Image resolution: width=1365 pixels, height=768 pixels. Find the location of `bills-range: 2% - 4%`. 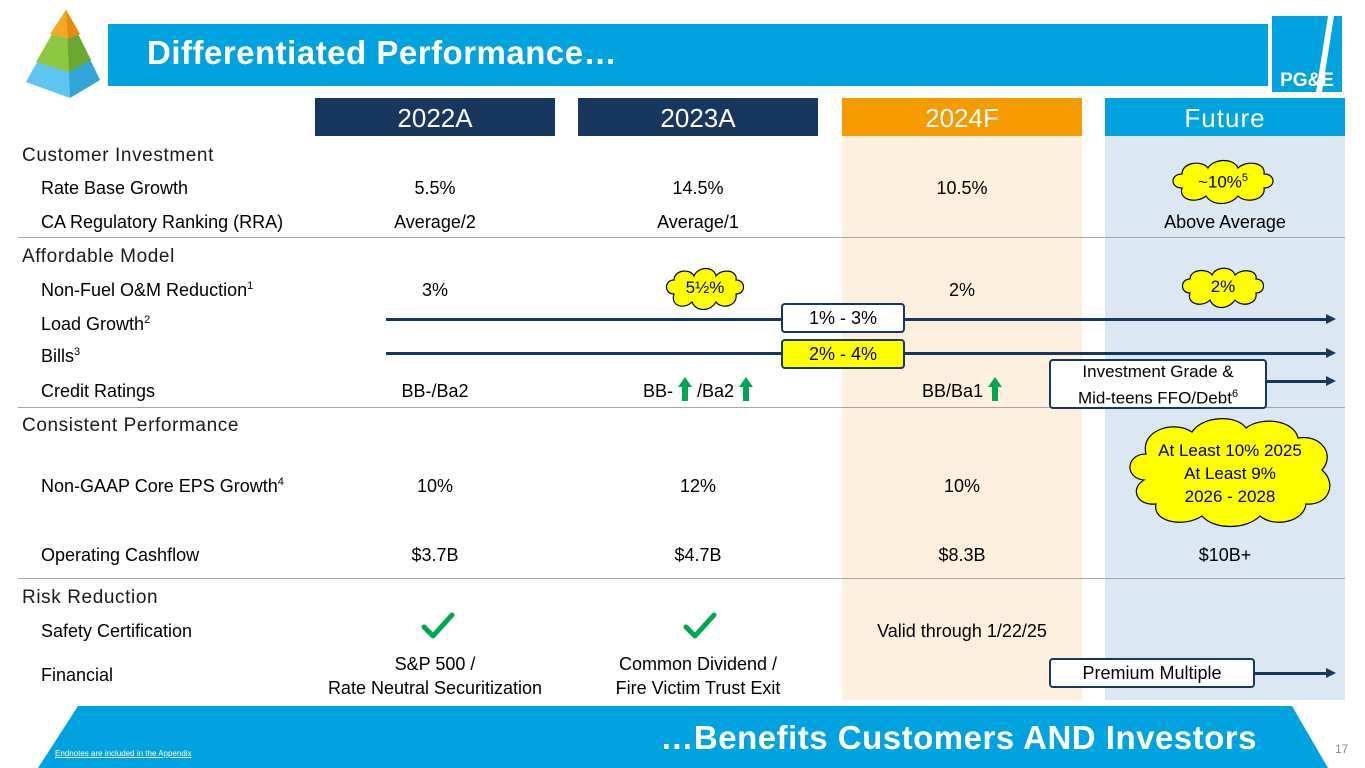

bills-range: 2% - 4% is located at coordinates (843, 354).